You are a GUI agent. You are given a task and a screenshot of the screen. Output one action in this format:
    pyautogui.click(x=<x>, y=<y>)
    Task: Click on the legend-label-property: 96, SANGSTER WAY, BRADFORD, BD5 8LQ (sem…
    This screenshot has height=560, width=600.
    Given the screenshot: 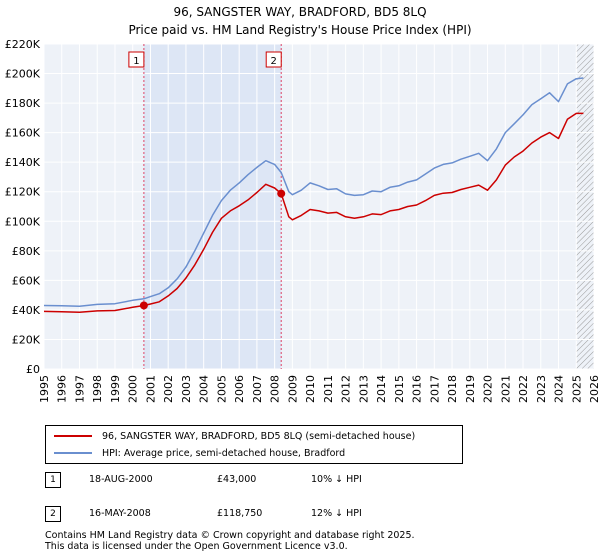 What is the action you would take?
    pyautogui.click(x=259, y=436)
    